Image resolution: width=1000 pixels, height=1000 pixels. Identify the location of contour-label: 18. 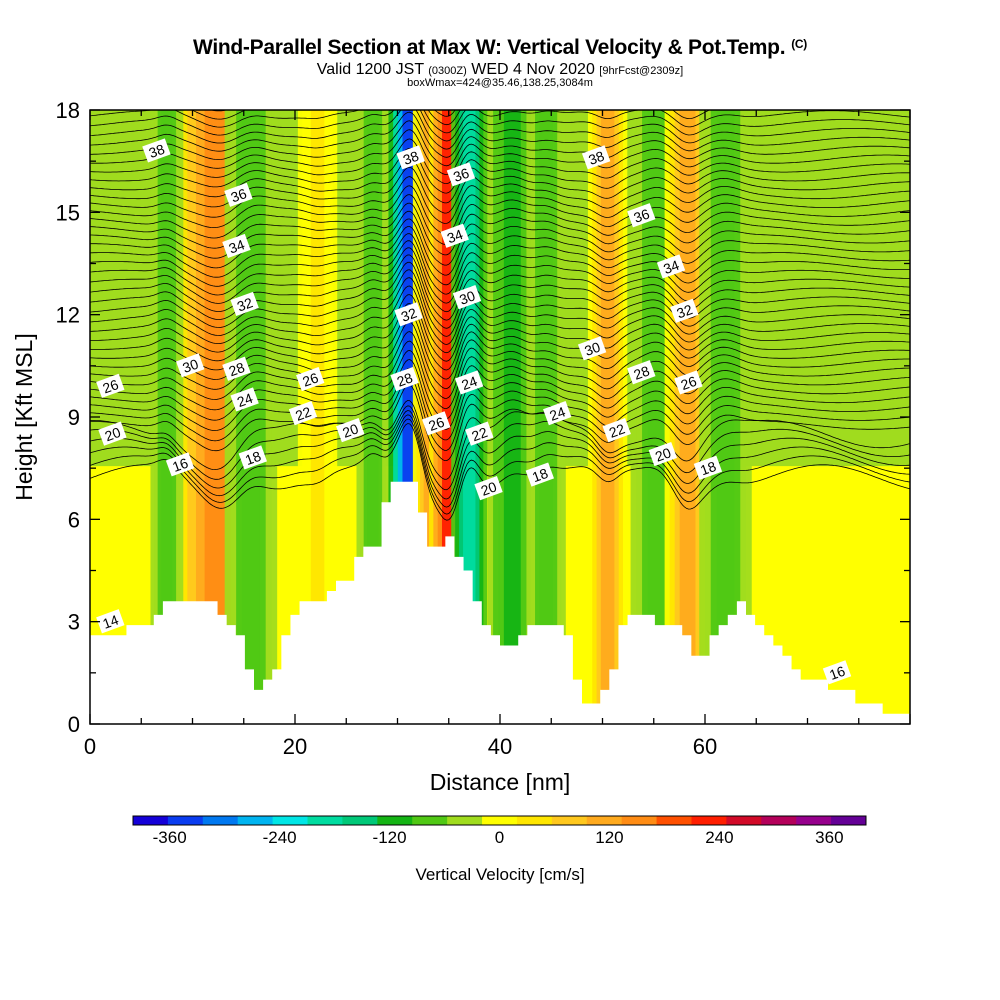
(253, 457).